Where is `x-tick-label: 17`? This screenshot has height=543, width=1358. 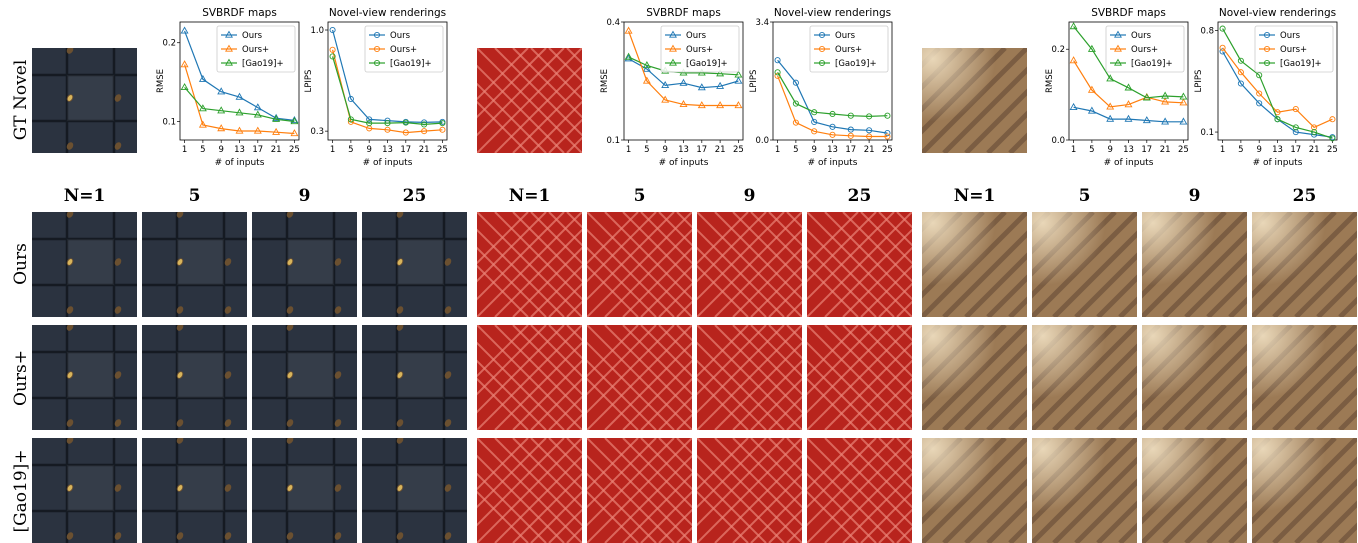 x-tick-label: 17 is located at coordinates (257, 150).